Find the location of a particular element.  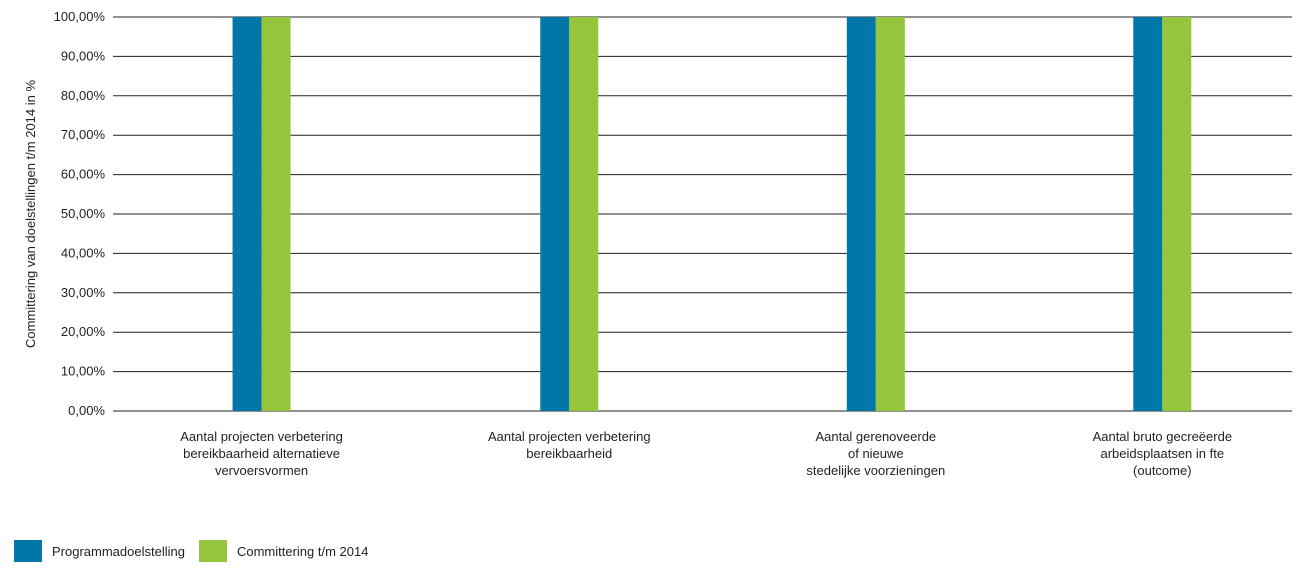

y-tick-label: 0,00% is located at coordinates (86, 410).